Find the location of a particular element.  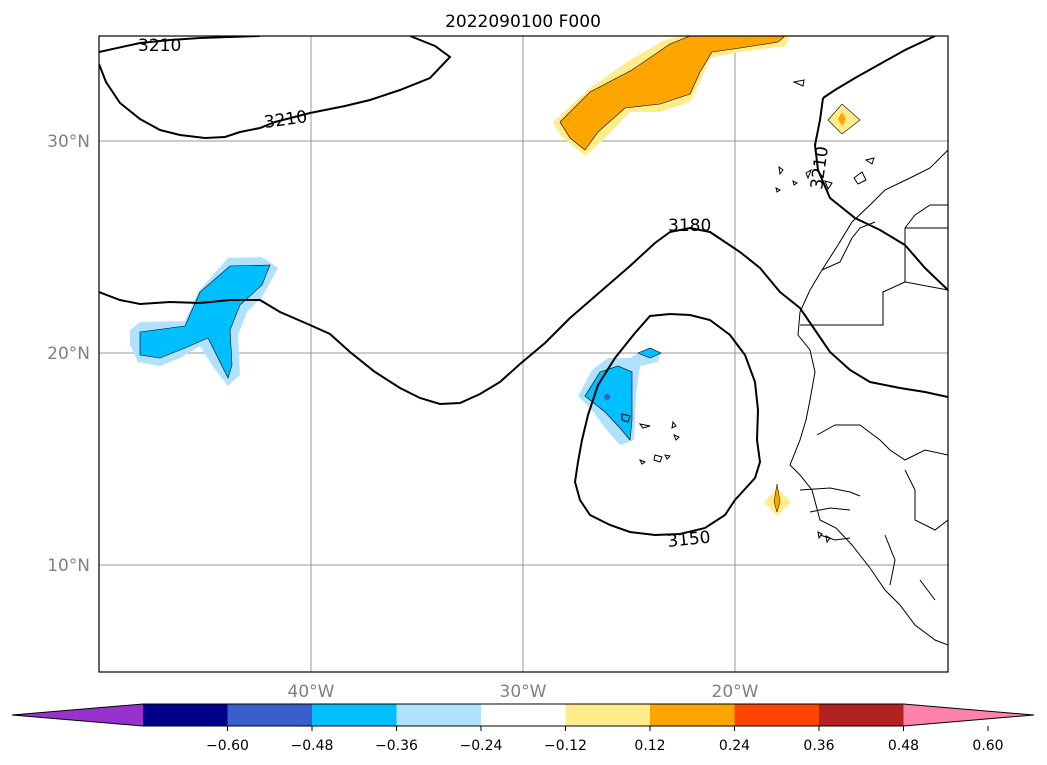

contour-label-3180: 3180 is located at coordinates (689, 226).